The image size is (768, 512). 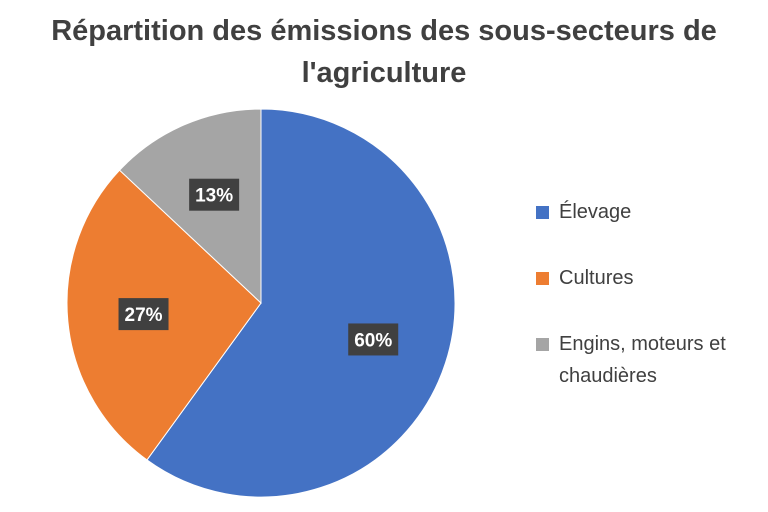 I want to click on data-label-box-elevage, so click(x=373, y=339).